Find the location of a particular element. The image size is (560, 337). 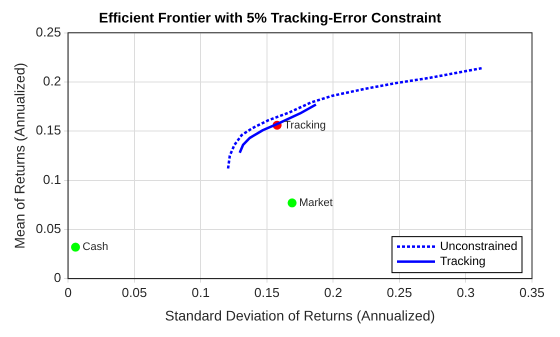

y-tick-label: 0.05 is located at coordinates (49, 228).